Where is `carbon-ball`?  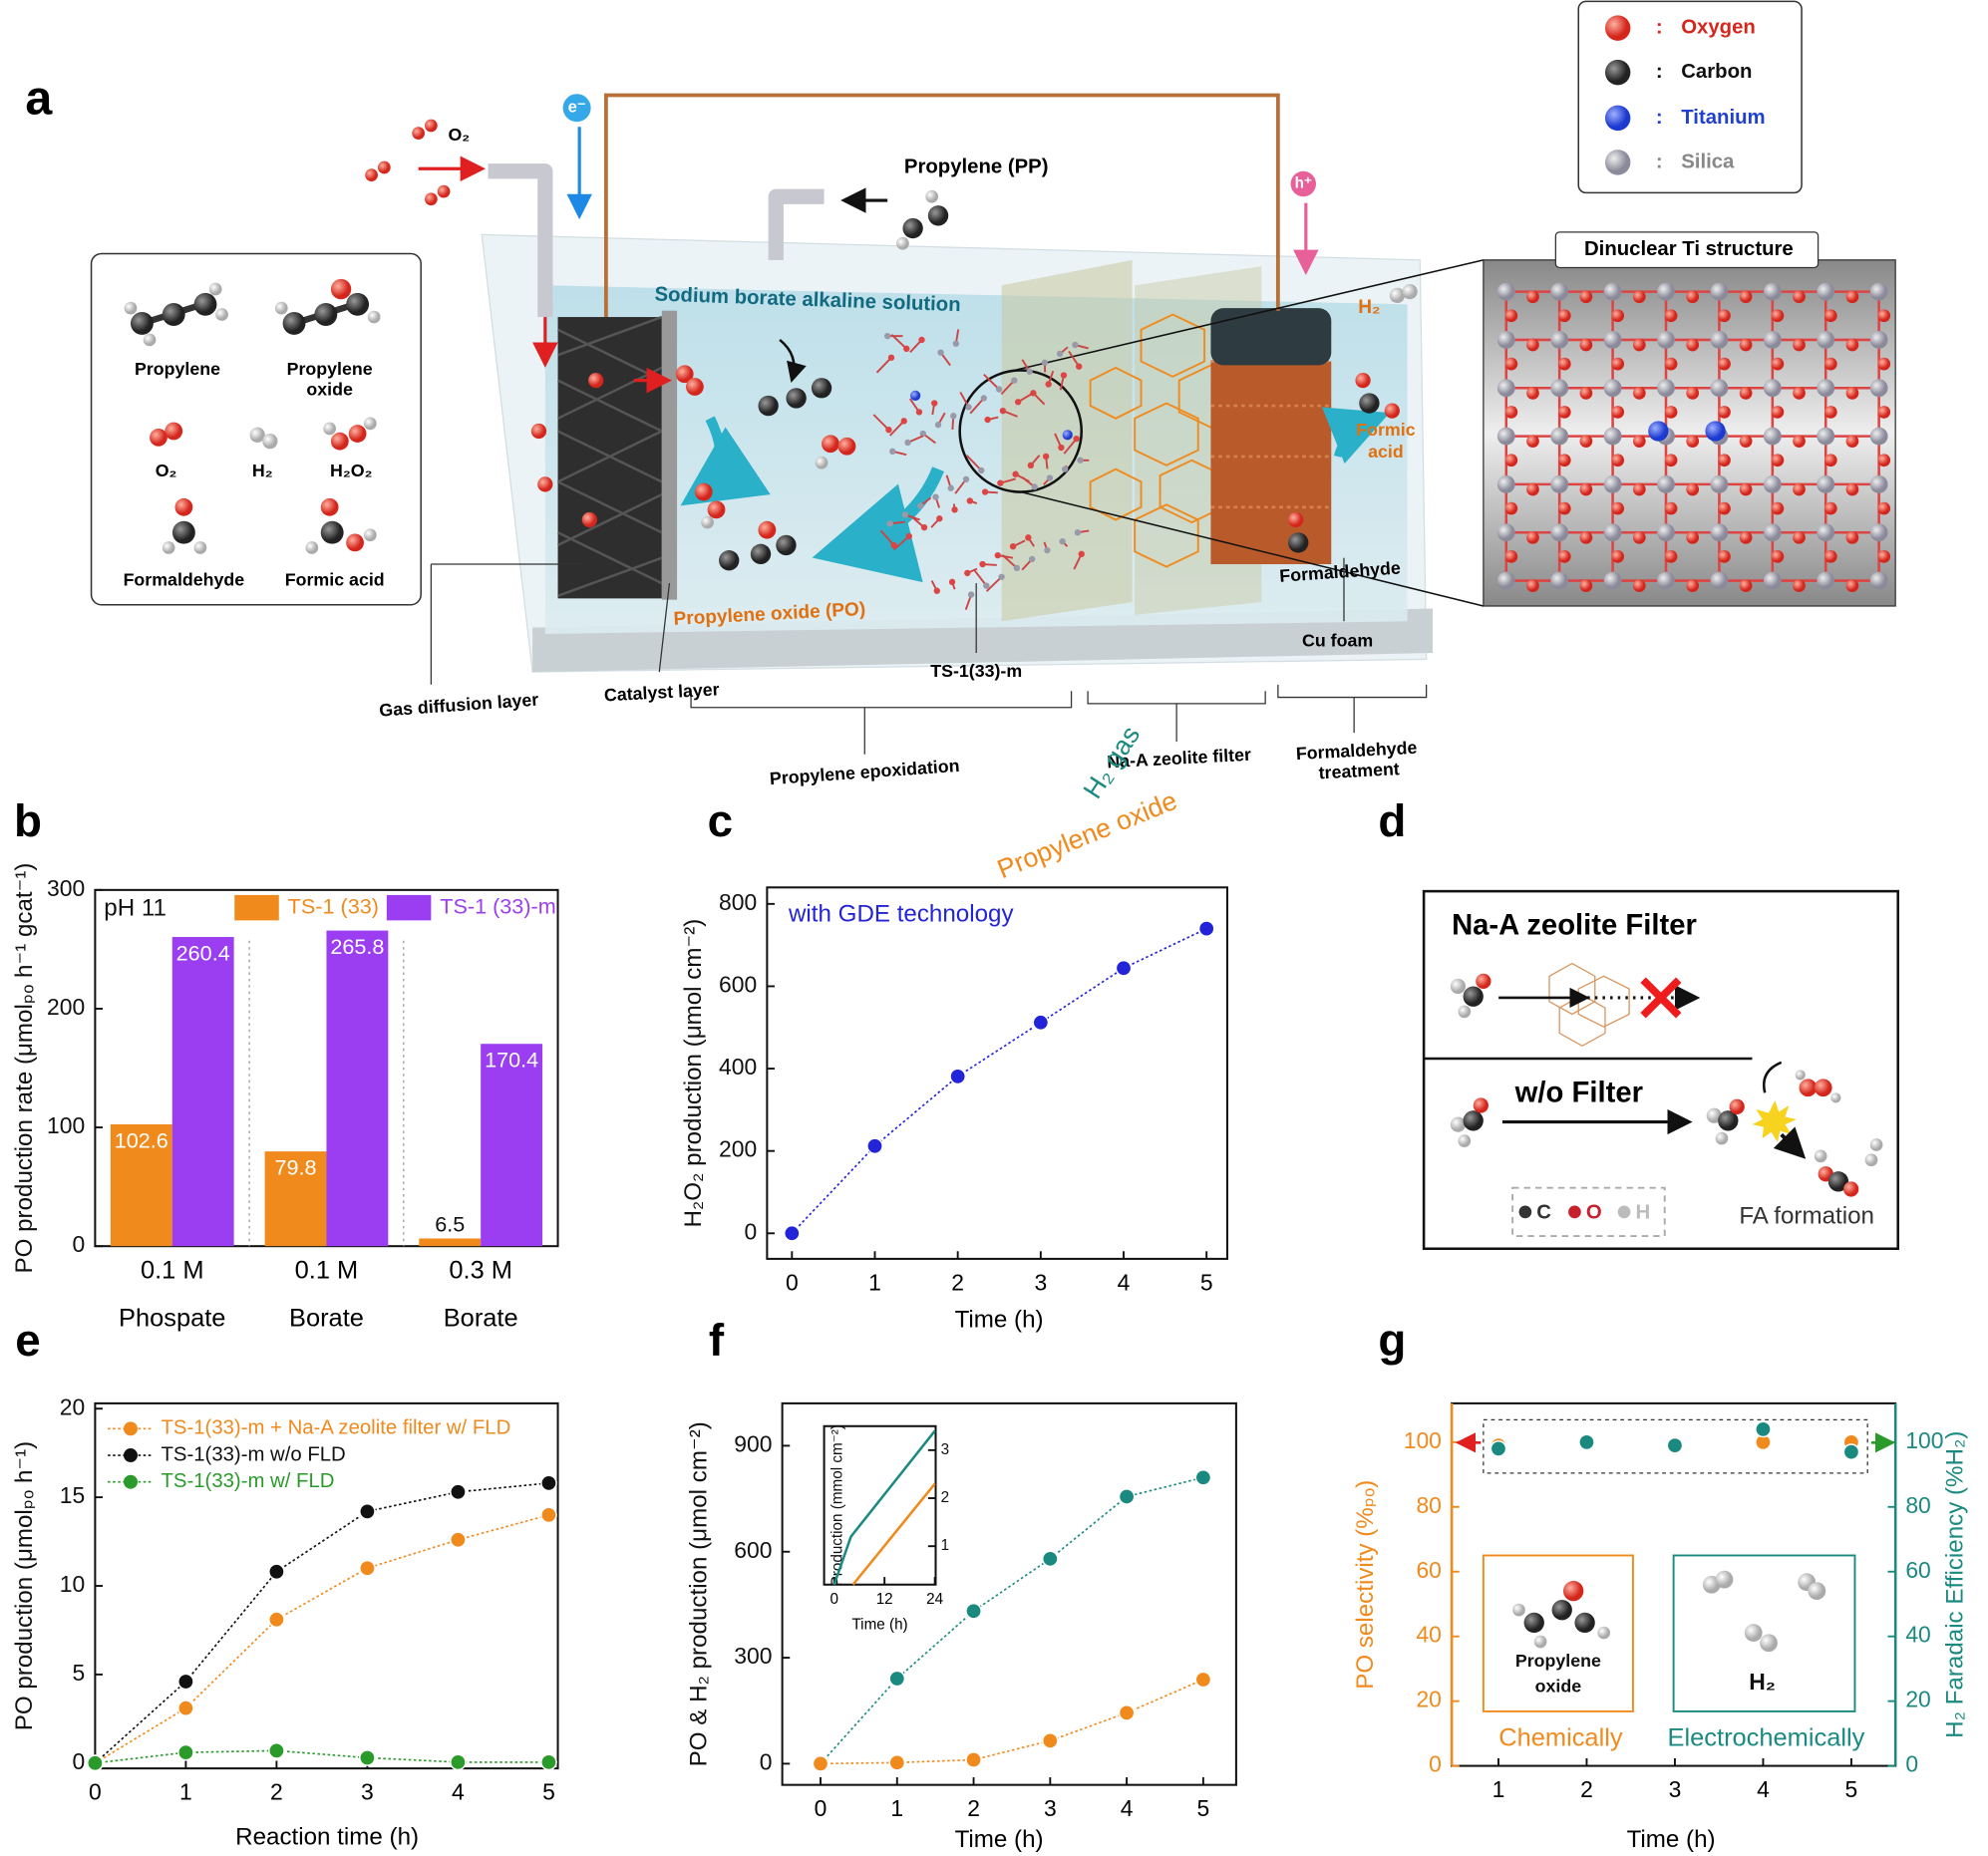 carbon-ball is located at coordinates (1617, 72).